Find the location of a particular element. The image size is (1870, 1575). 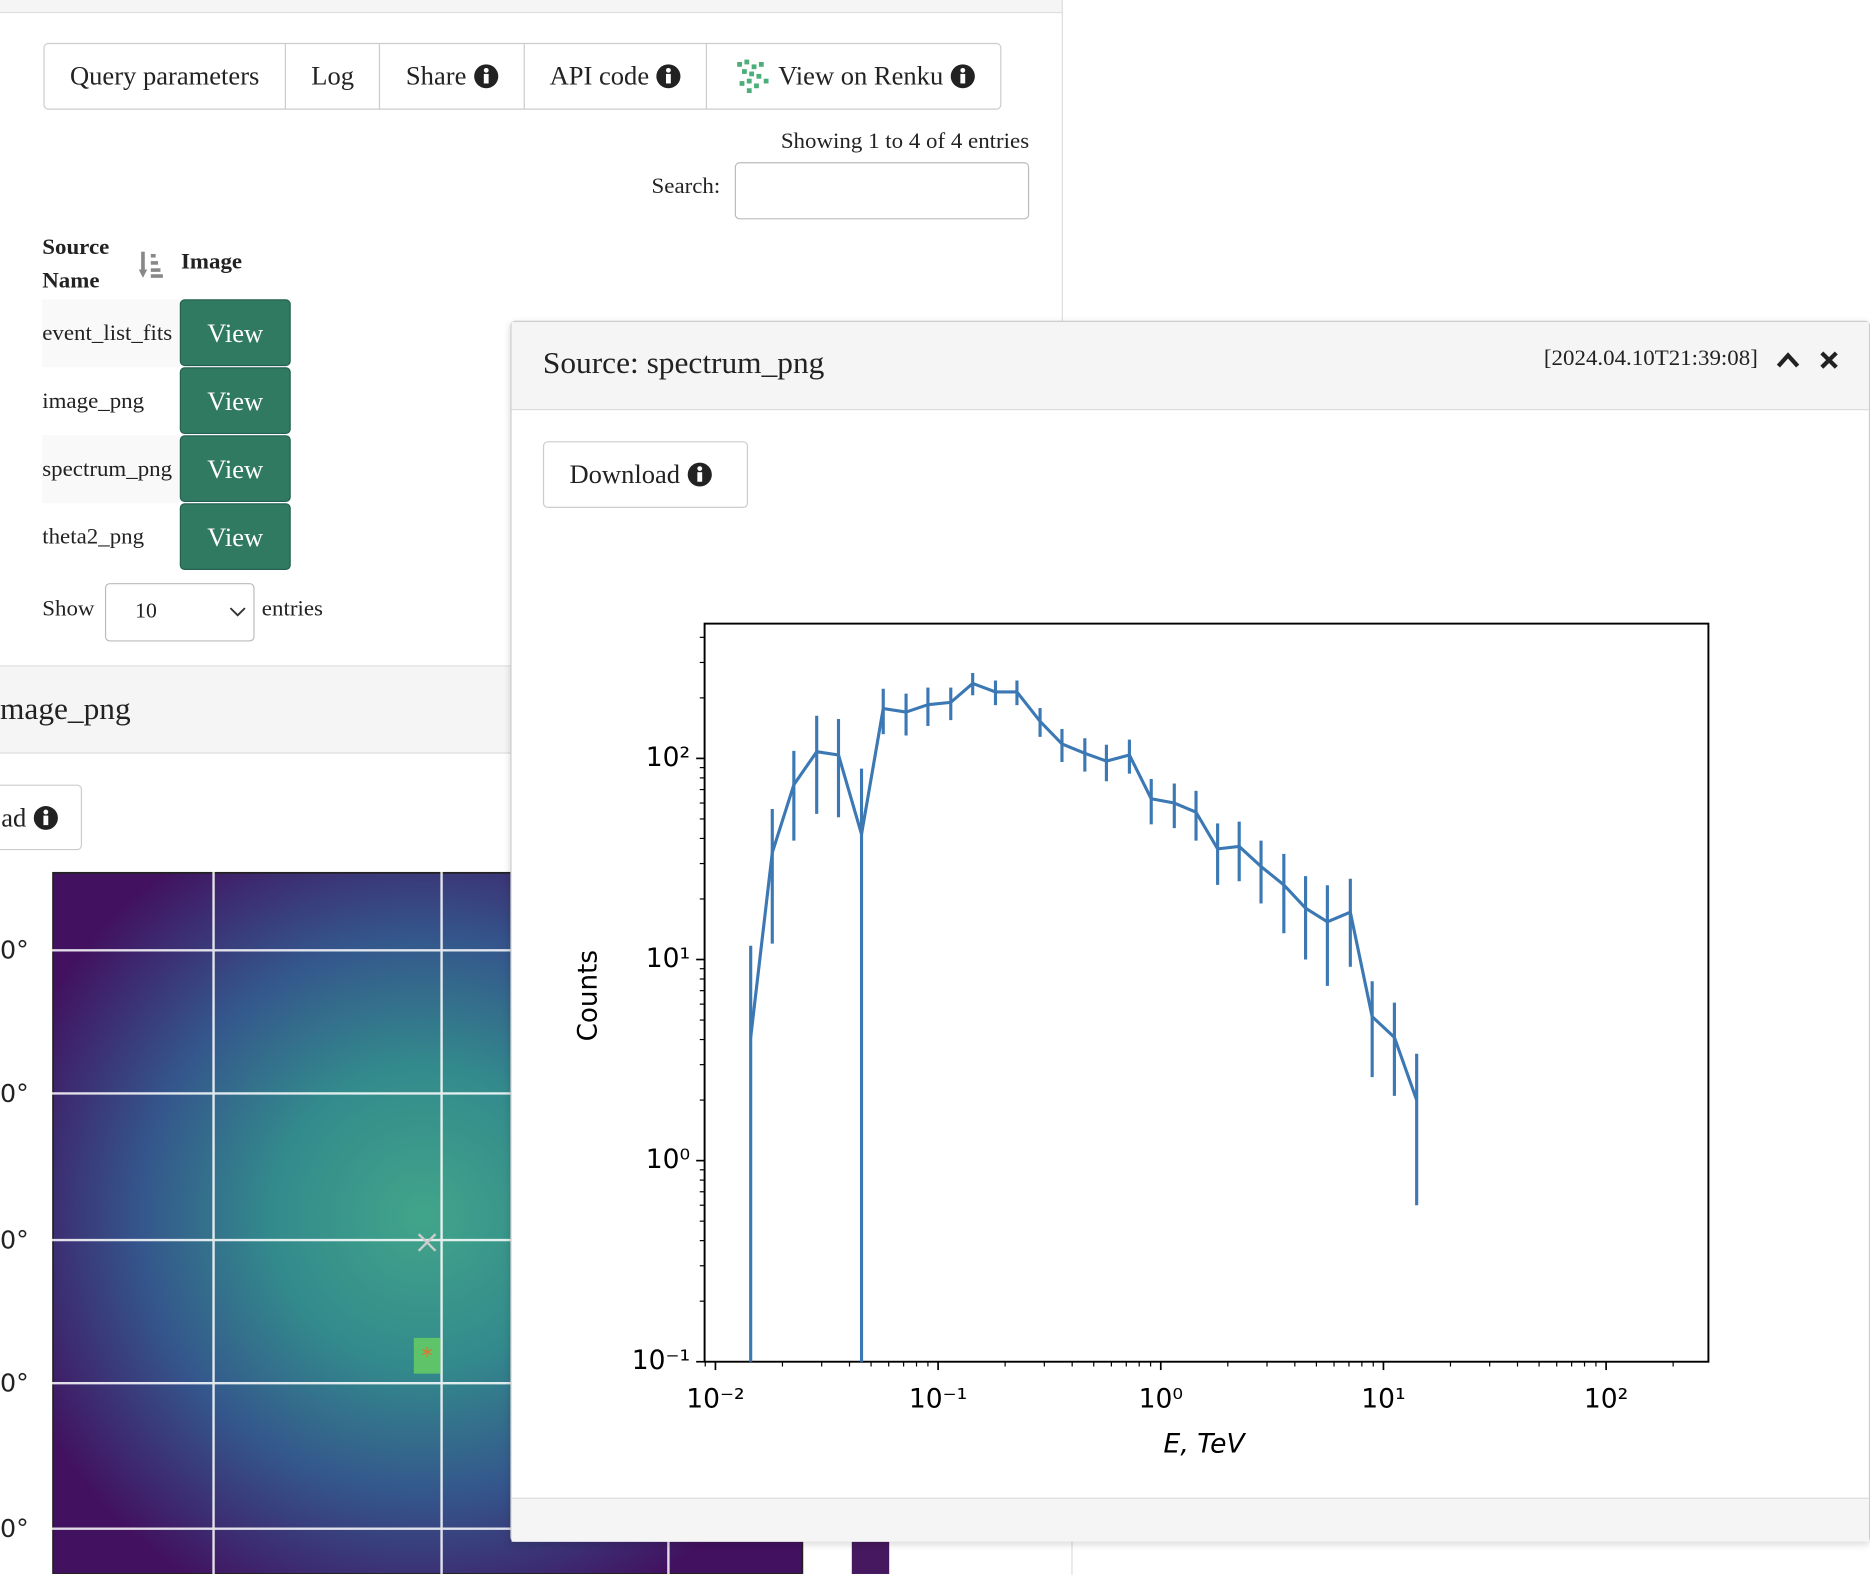

search-input is located at coordinates (882, 191).